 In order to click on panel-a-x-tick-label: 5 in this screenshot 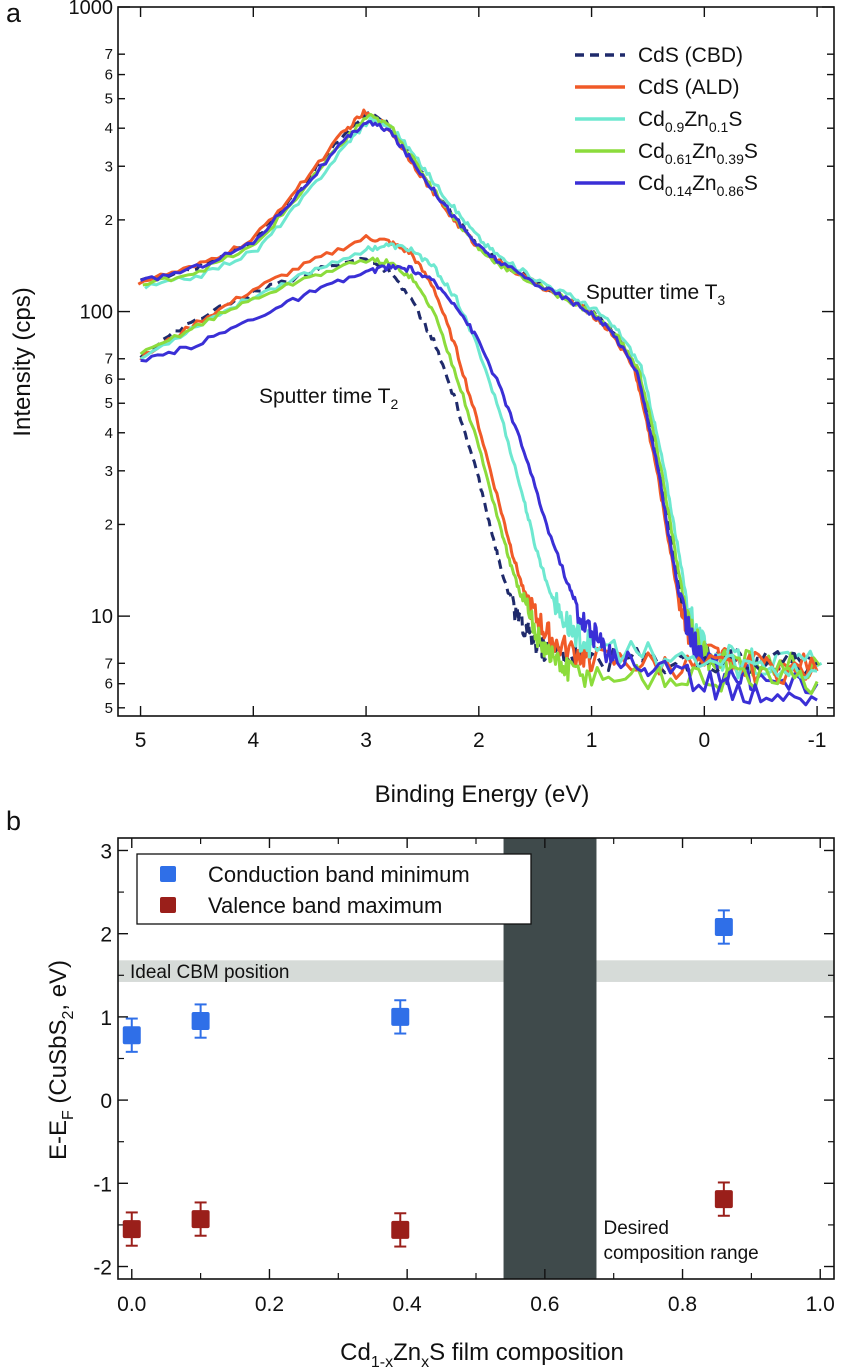, I will do `click(141, 740)`.